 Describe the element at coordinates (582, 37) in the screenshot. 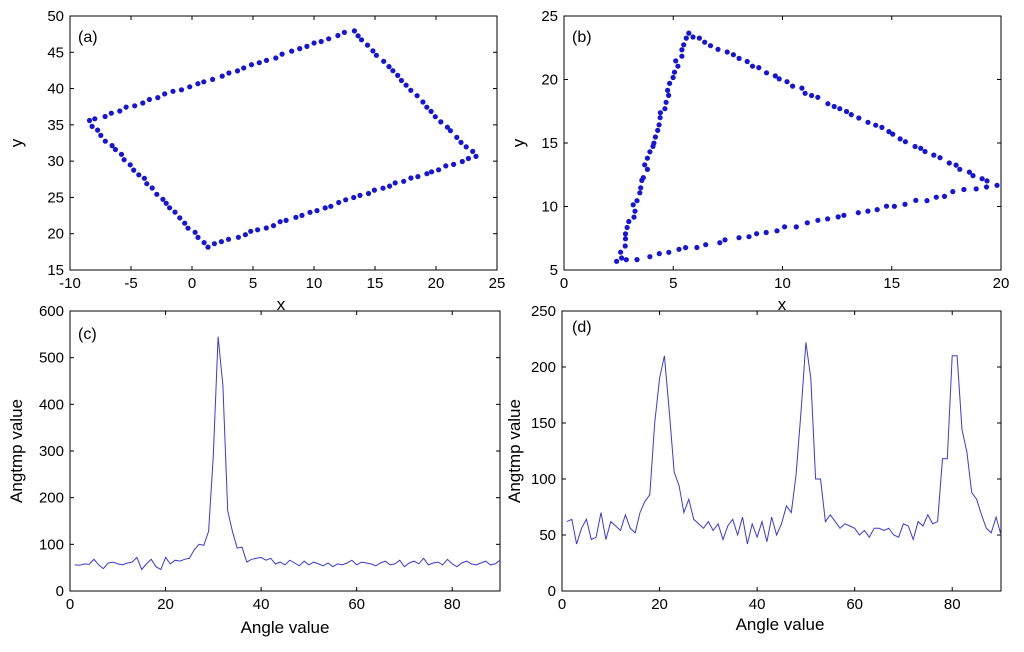

I see `panel-label: (b)` at that location.